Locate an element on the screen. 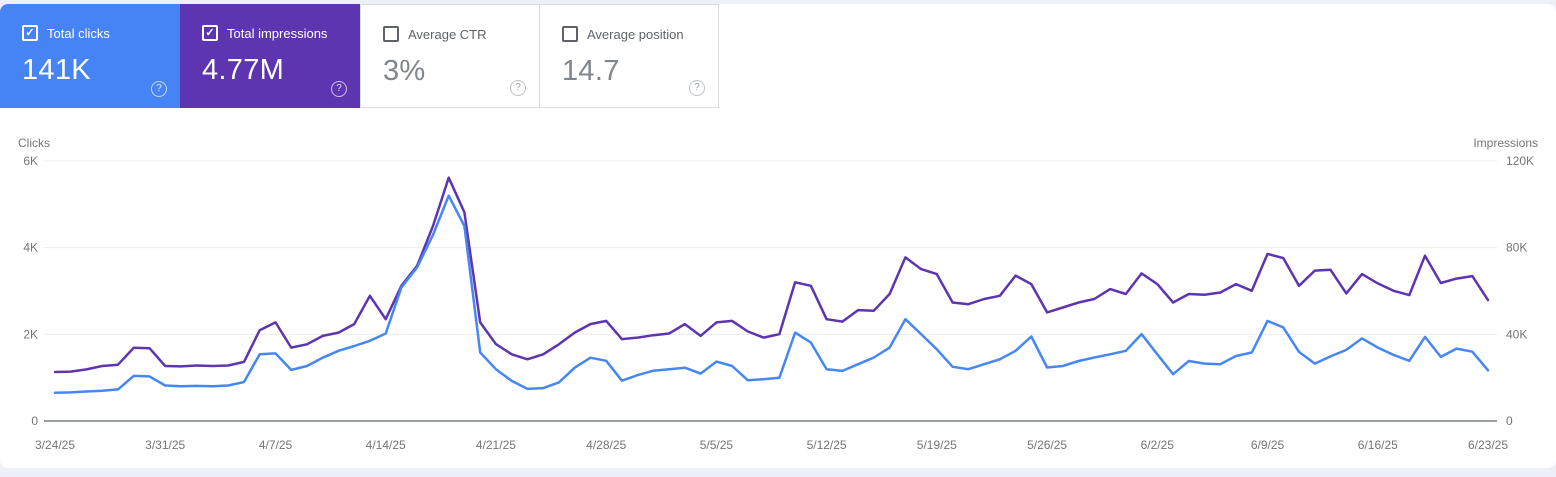 This screenshot has width=1556, height=477. metric-card-value: 14.7 is located at coordinates (591, 71).